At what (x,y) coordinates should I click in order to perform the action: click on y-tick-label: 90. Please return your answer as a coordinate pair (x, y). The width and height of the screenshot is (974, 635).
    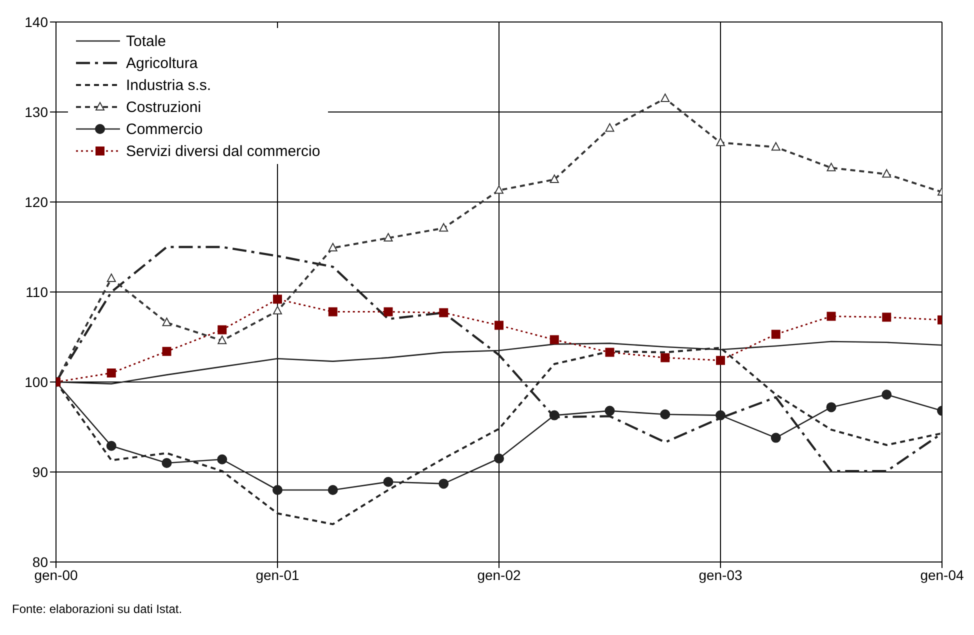
    Looking at the image, I should click on (40, 472).